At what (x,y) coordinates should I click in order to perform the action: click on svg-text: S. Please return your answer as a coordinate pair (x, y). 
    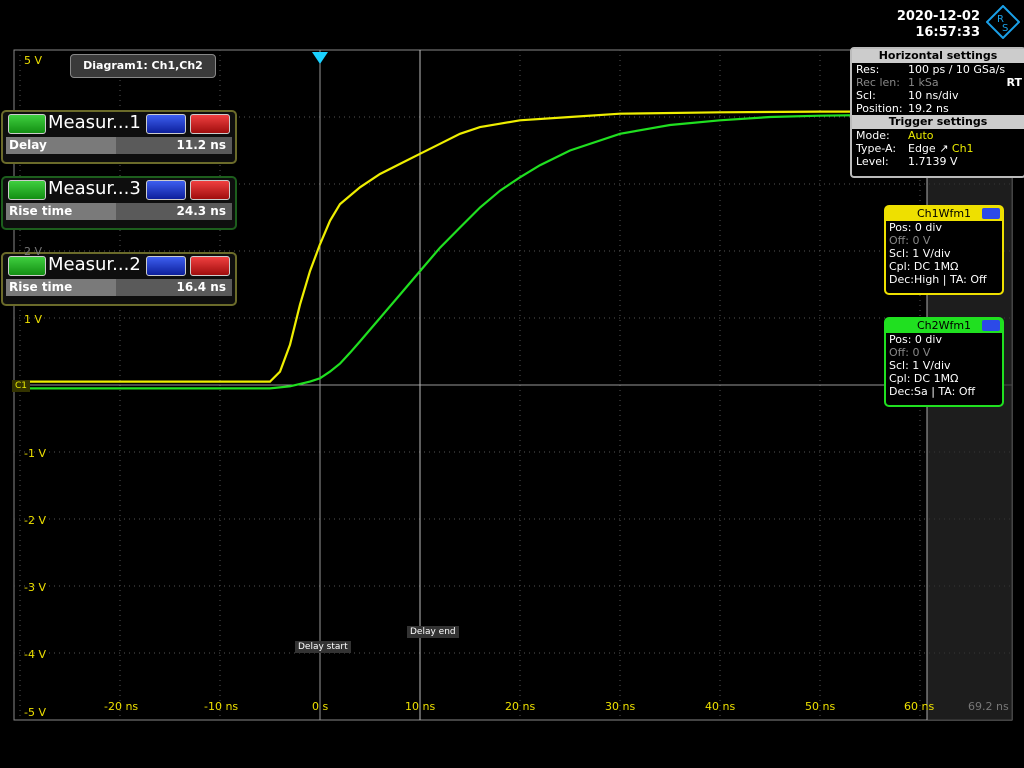
    Looking at the image, I should click on (1005, 28).